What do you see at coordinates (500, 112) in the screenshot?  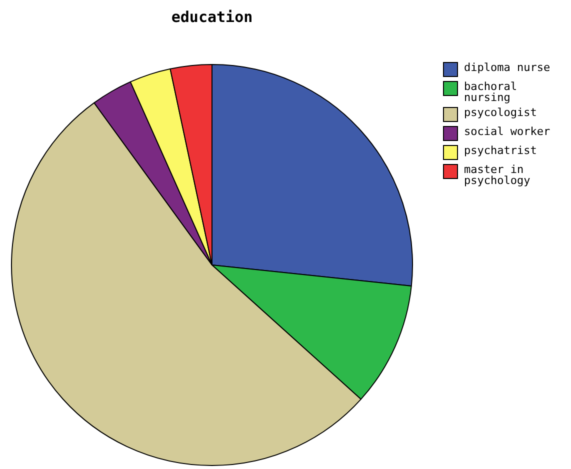 I see `legend-label: psycologist` at bounding box center [500, 112].